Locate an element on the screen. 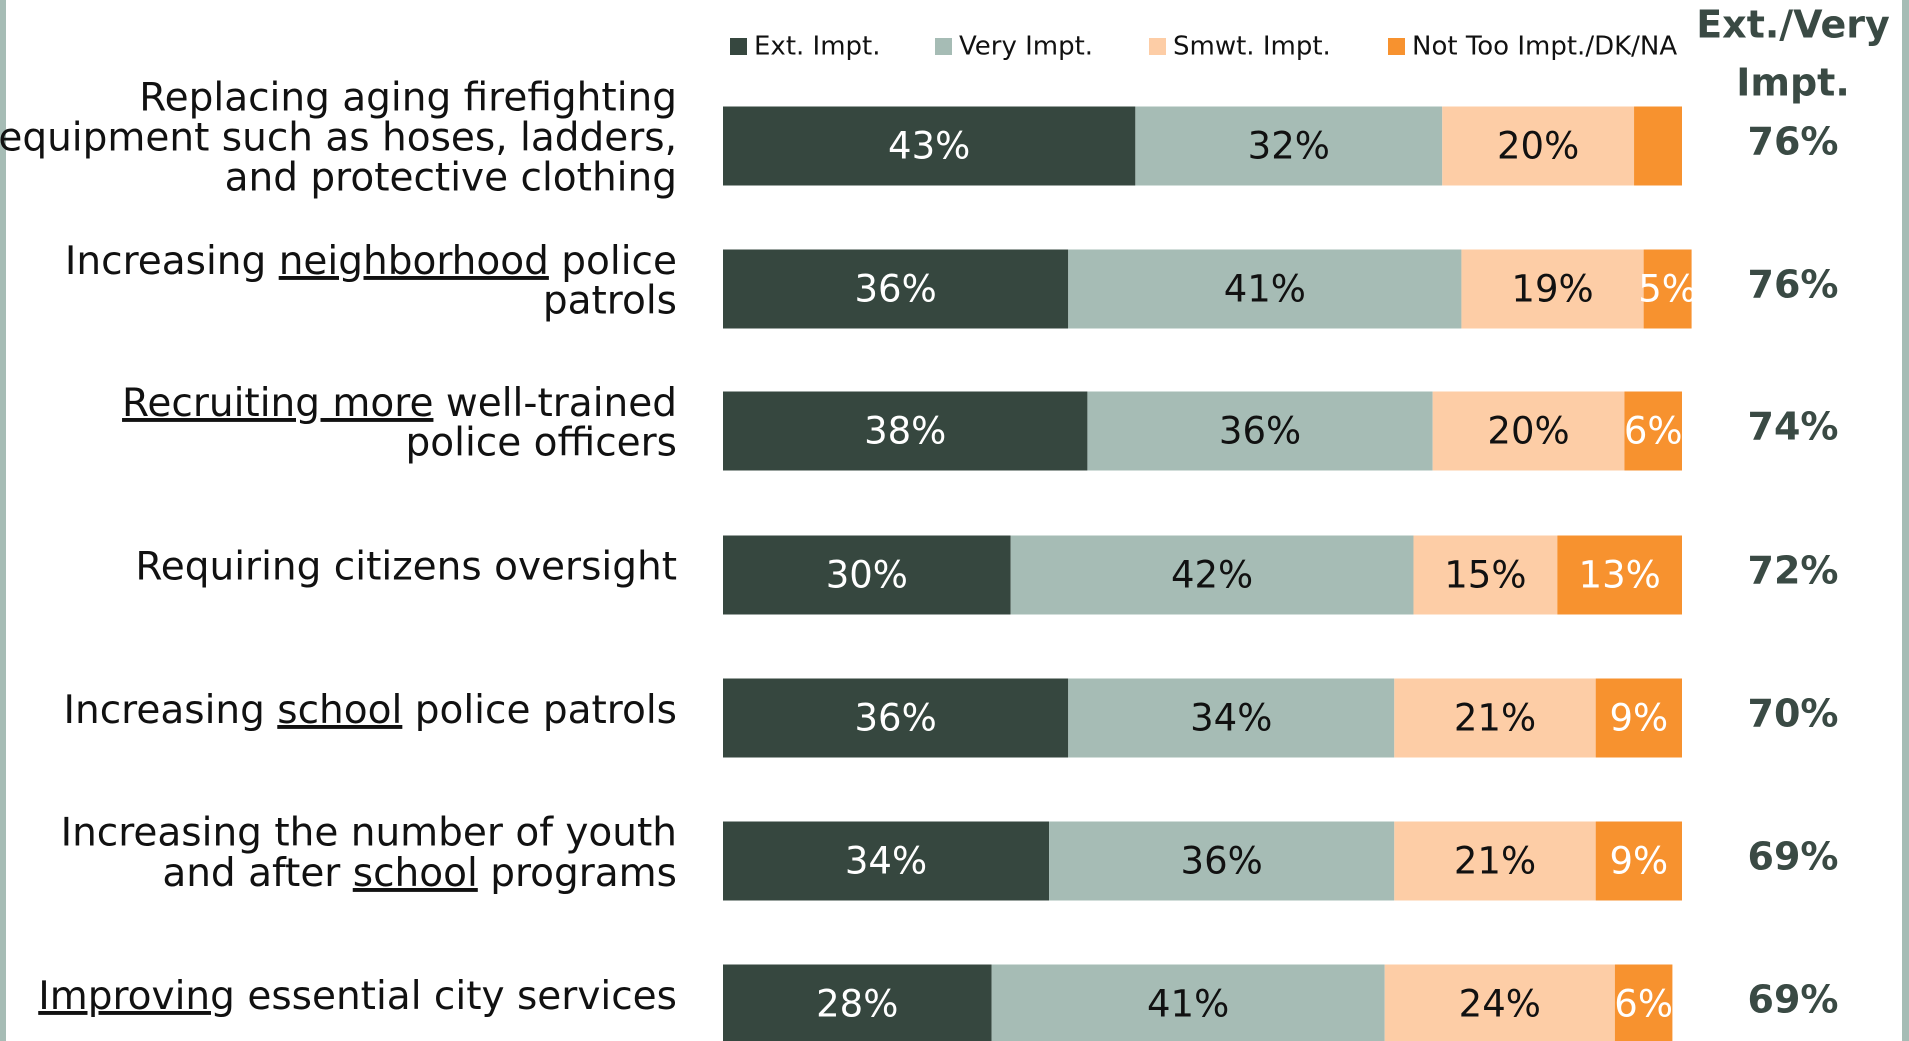 The width and height of the screenshot is (1909, 1041). totals-header: Ext./Very is located at coordinates (1793, 25).